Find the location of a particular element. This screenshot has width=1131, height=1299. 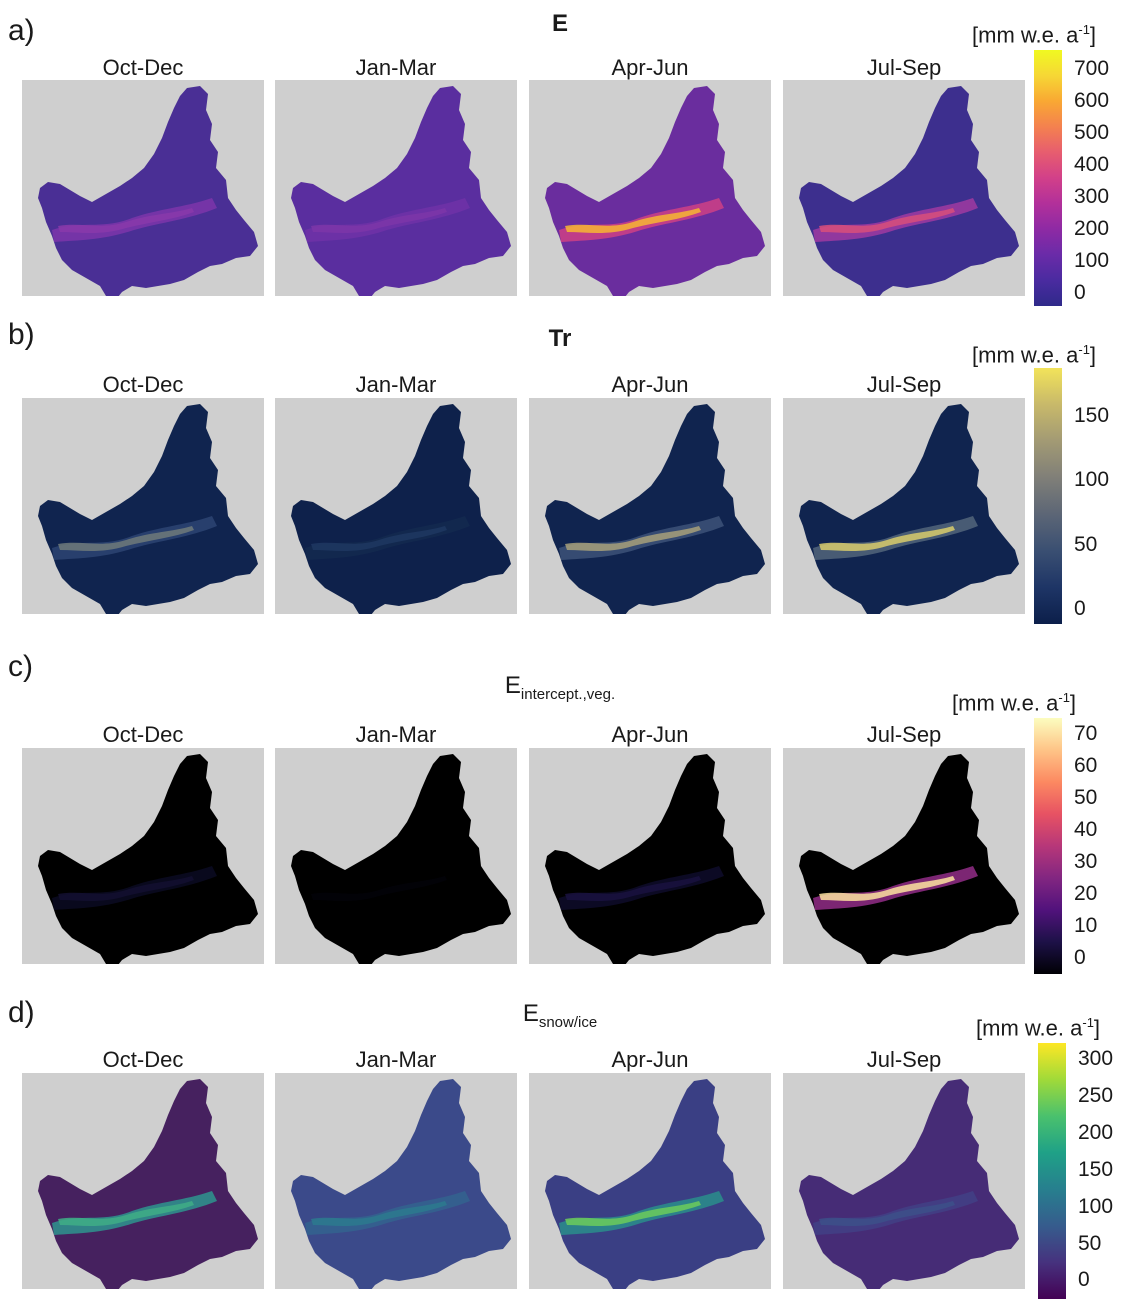

colorbar-tick: 500 is located at coordinates (1092, 132).